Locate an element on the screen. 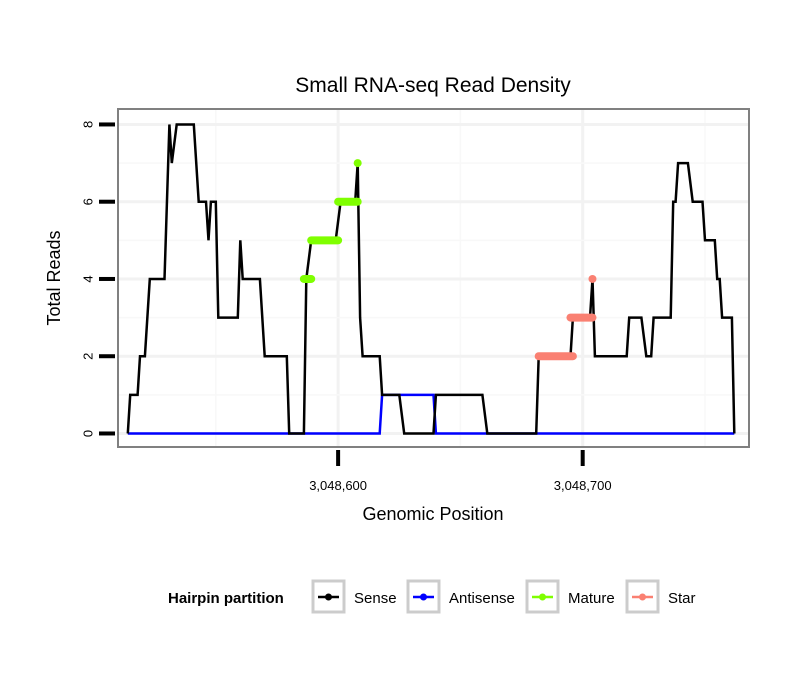 The width and height of the screenshot is (810, 690). legend-item-mature: Mature is located at coordinates (570, 596).